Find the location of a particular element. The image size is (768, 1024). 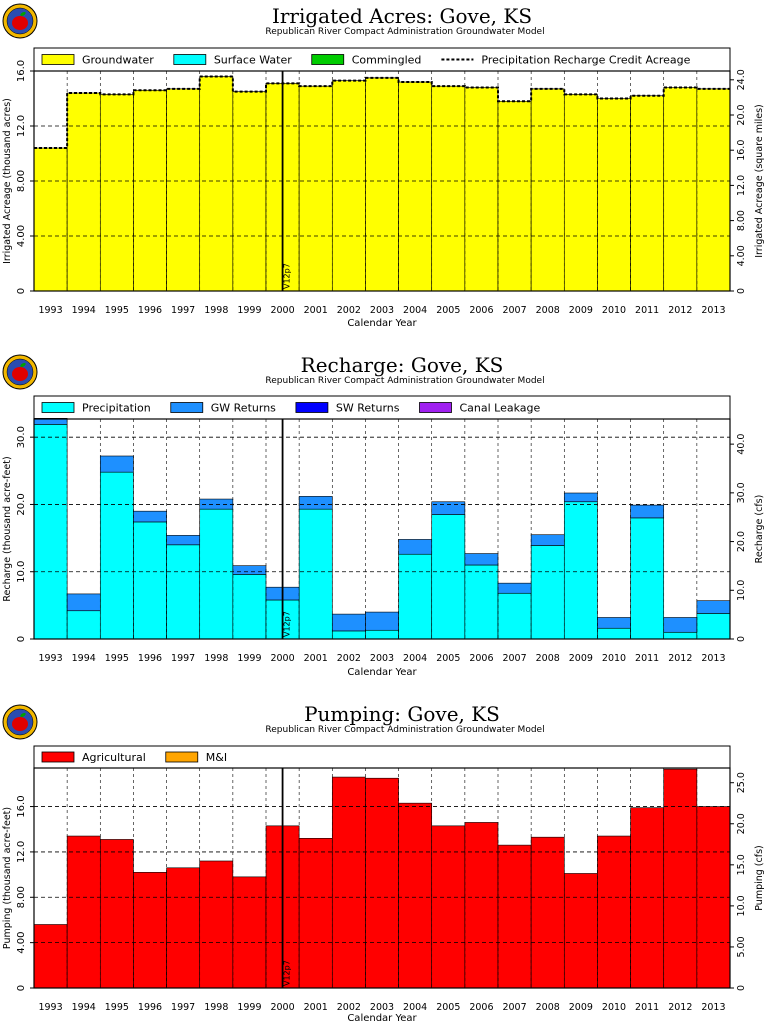

legend-label: Groundwater is located at coordinates (118, 60).